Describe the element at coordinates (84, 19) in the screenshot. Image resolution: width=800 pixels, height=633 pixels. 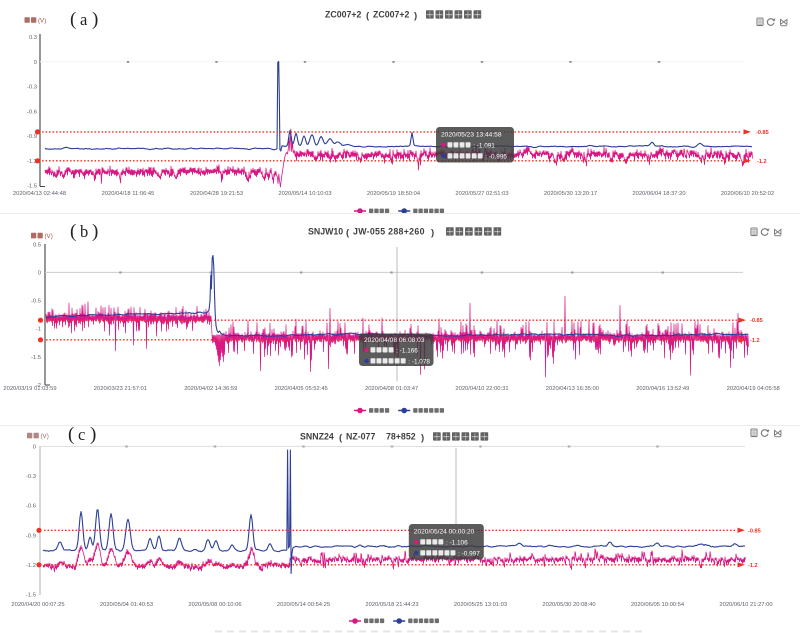
I see `svg-text: a` at that location.